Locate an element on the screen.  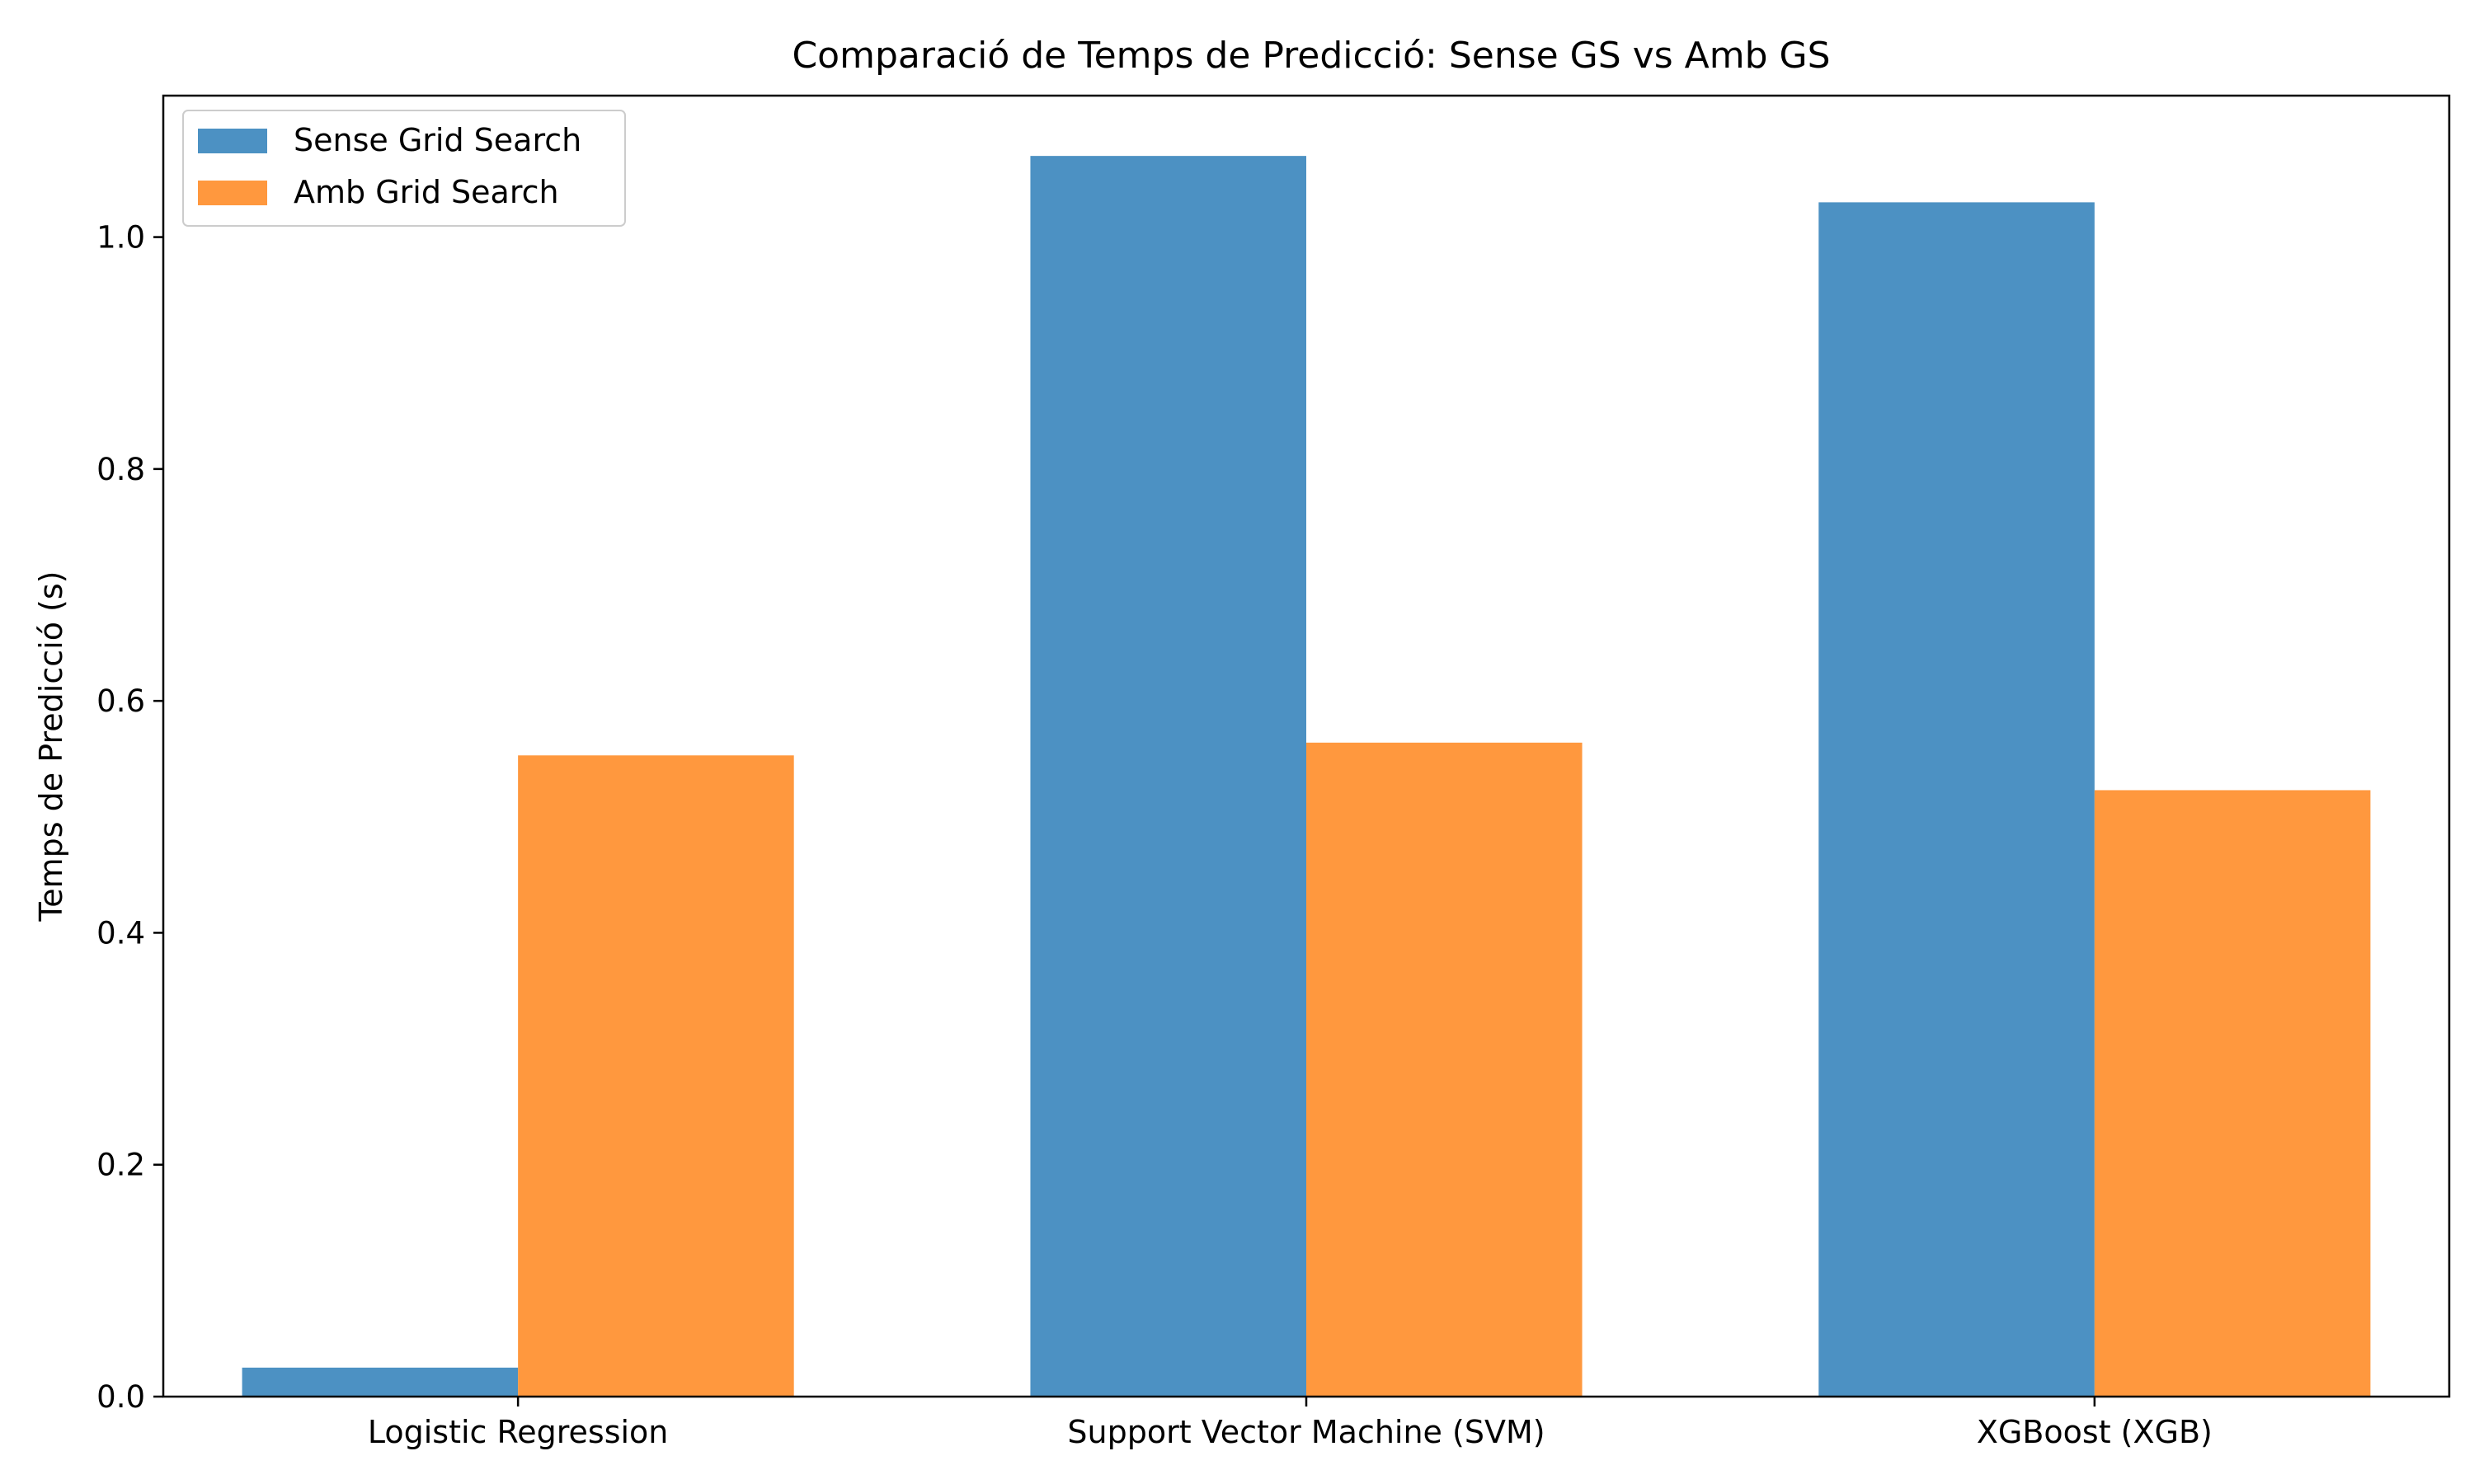
legend: Sense Grid Search Amb Grid Search is located at coordinates (404, 168).